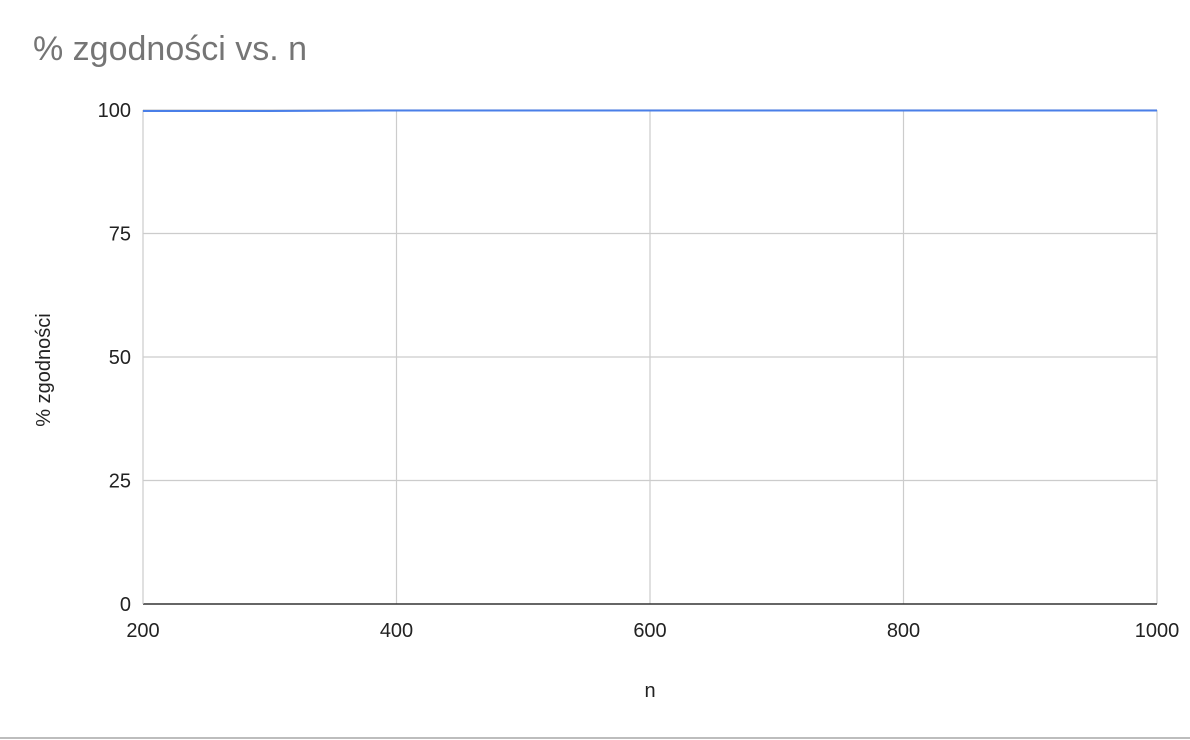 The height and width of the screenshot is (740, 1190). What do you see at coordinates (142, 631) in the screenshot?
I see `x-tick-label: 200` at bounding box center [142, 631].